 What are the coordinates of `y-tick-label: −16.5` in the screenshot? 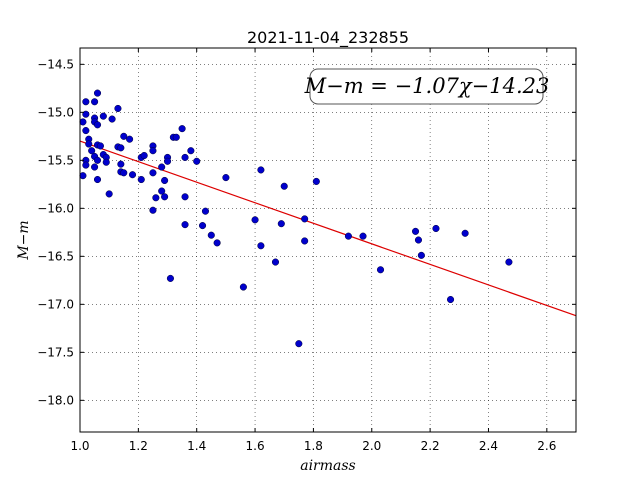 It's located at (55, 256).